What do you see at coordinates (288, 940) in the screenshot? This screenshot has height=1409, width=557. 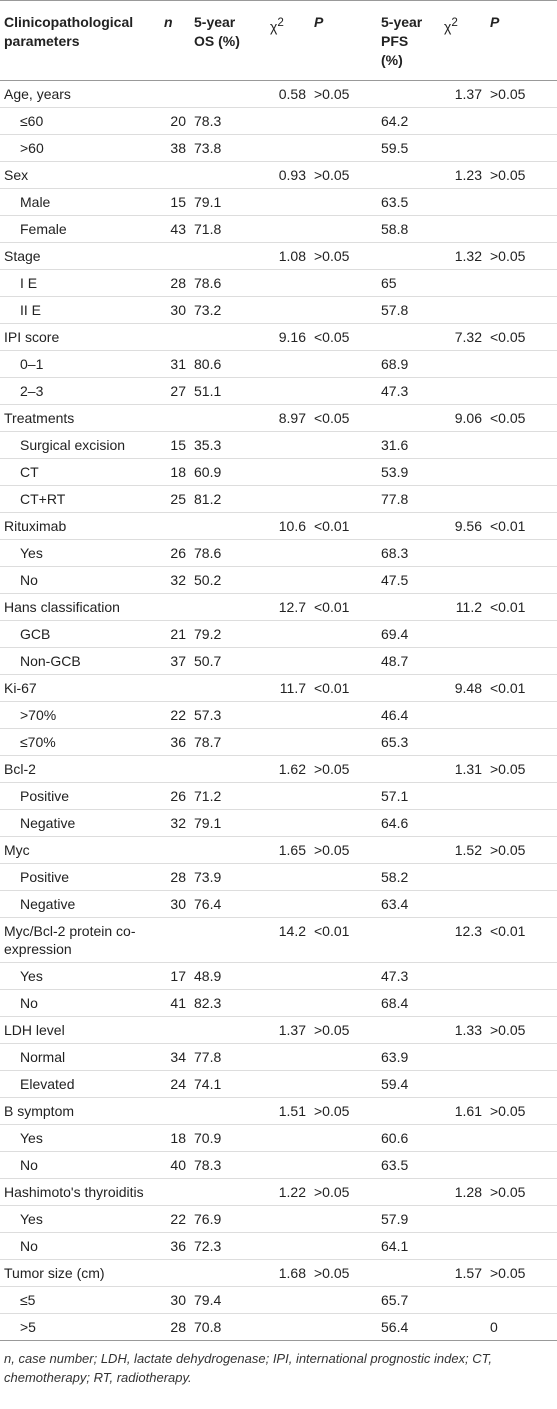 I see `table-cell: 14.2` at bounding box center [288, 940].